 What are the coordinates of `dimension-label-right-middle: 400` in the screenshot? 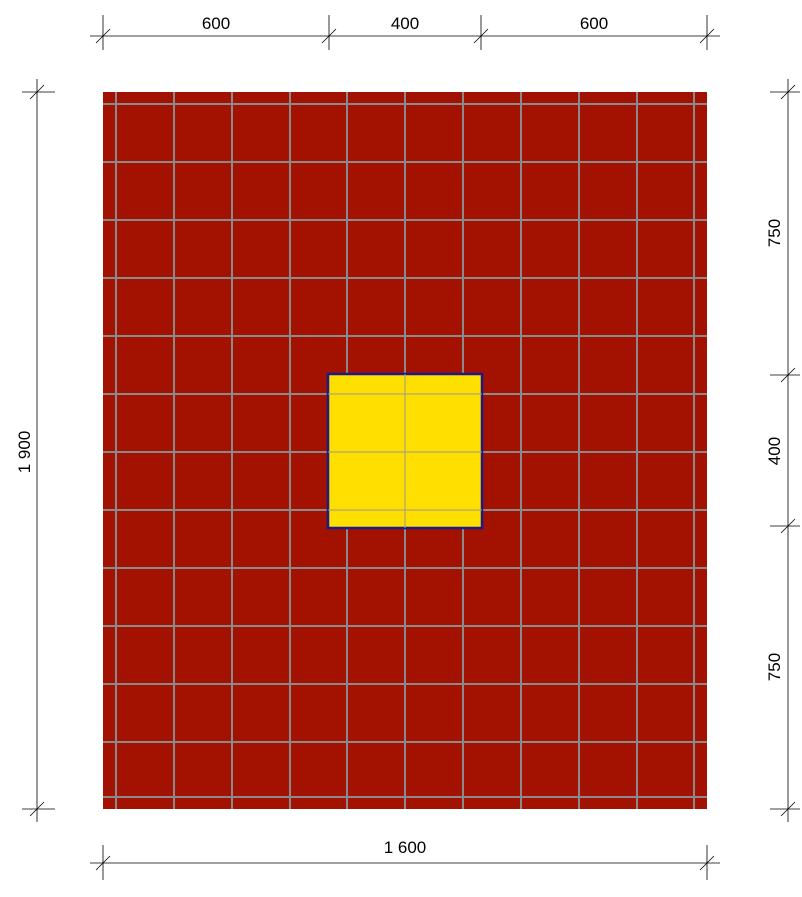 It's located at (774, 451).